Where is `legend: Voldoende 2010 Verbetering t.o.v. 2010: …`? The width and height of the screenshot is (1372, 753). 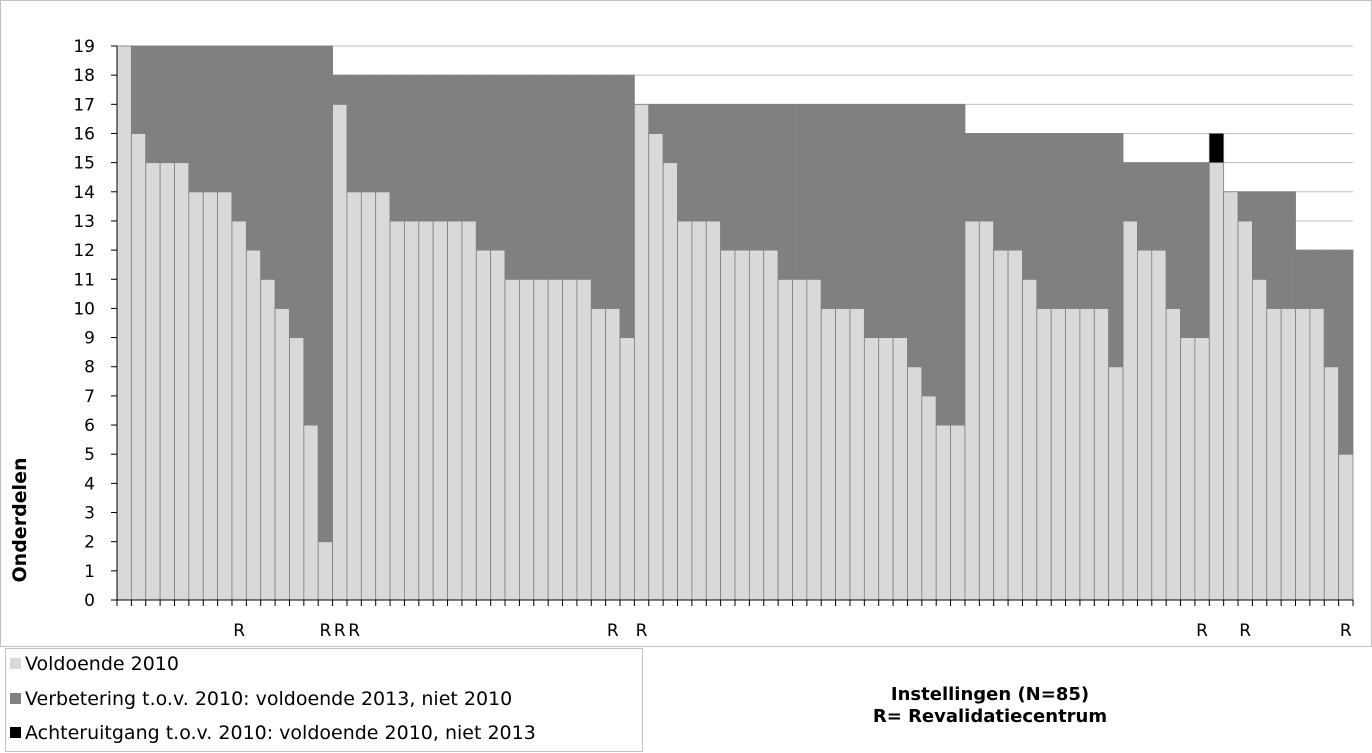
legend: Voldoende 2010 Verbetering t.o.v. 2010: … is located at coordinates (324, 700).